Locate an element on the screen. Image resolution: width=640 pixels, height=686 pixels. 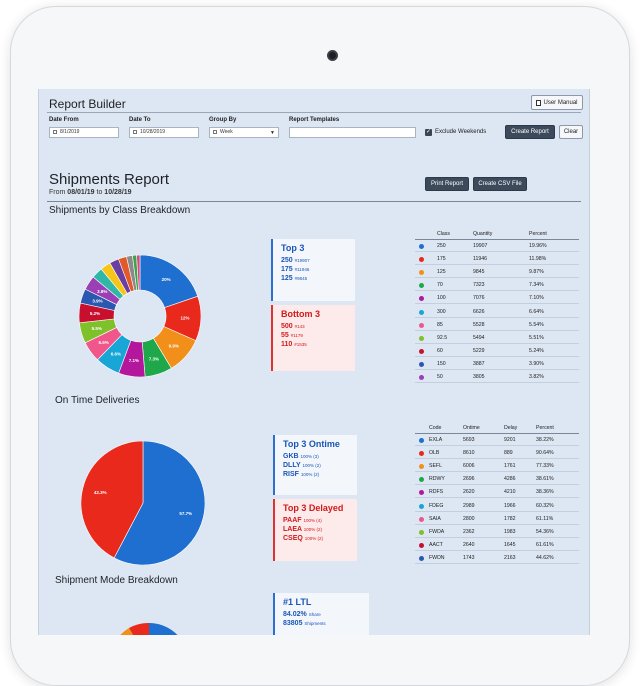
table-header: Ontime is located at coordinates (471, 428).